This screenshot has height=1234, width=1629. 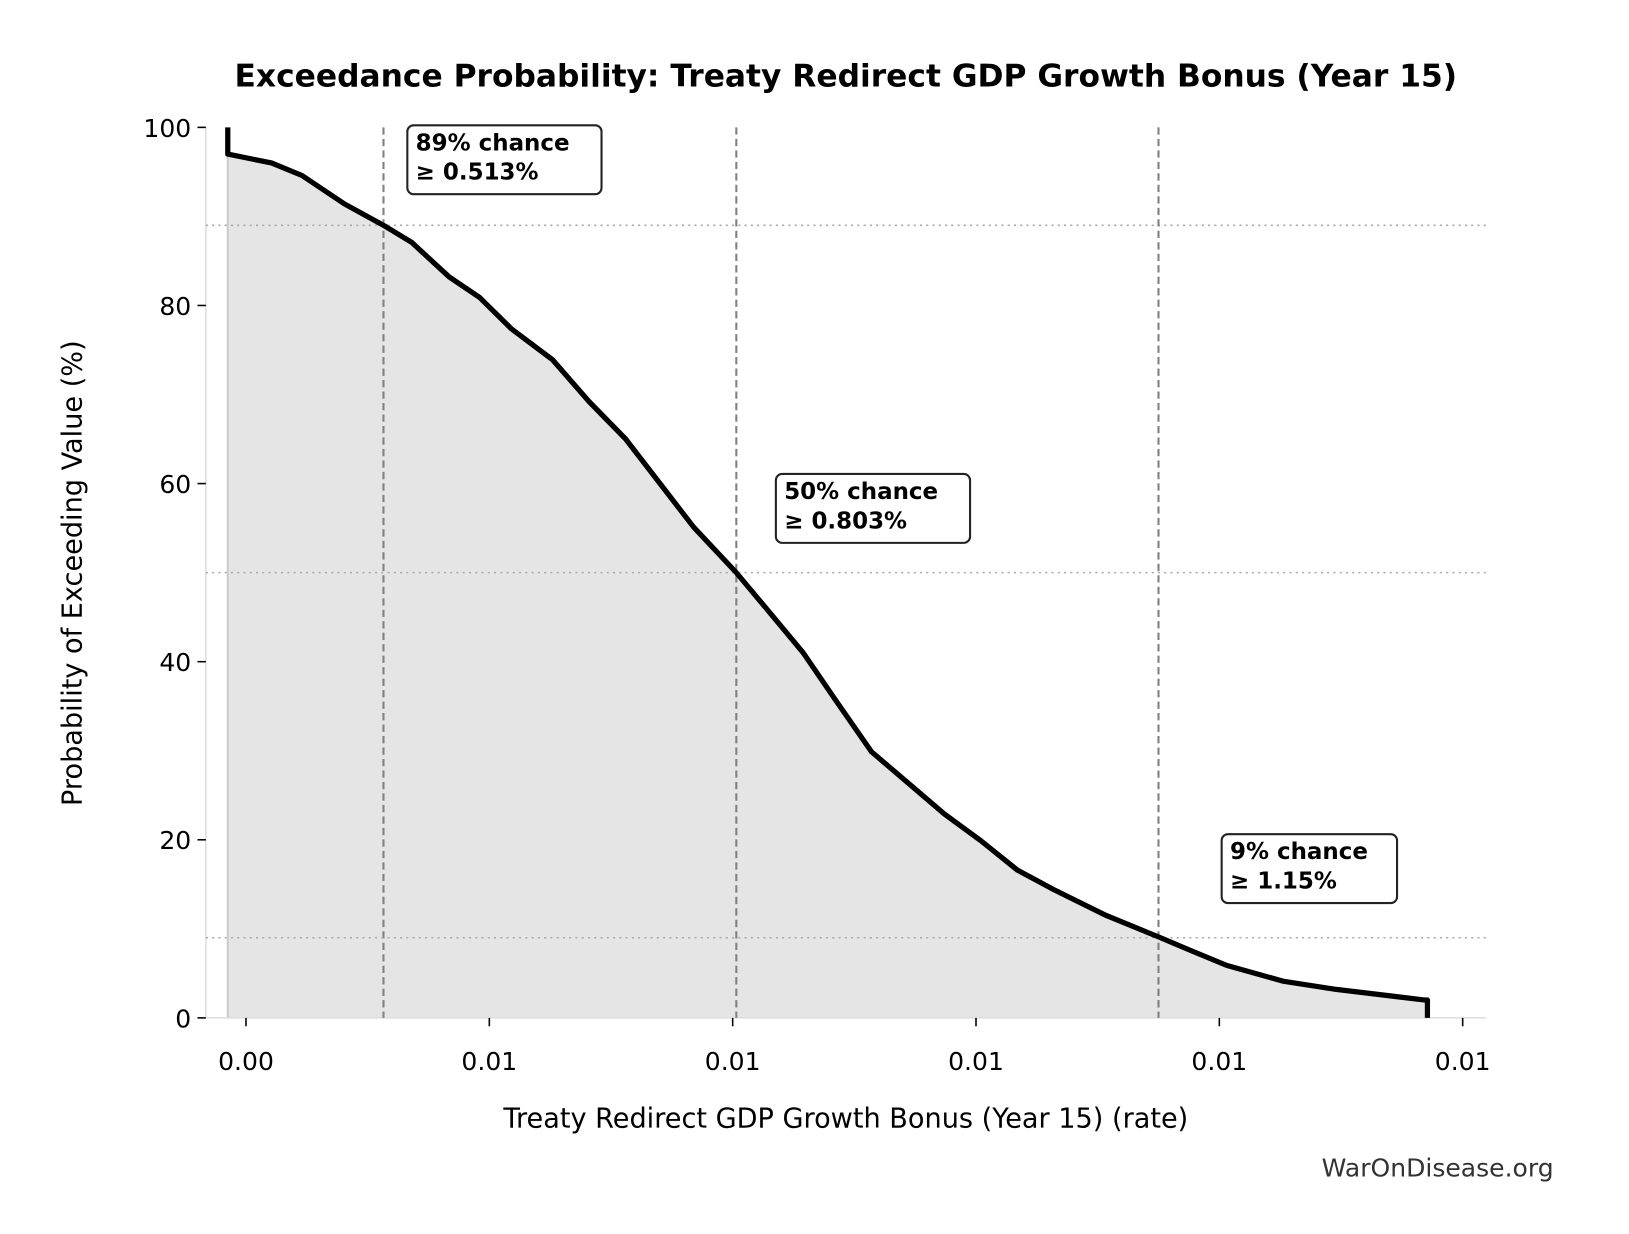 What do you see at coordinates (1283, 881) in the screenshot?
I see `annotation-line2: ≥ 1.15%` at bounding box center [1283, 881].